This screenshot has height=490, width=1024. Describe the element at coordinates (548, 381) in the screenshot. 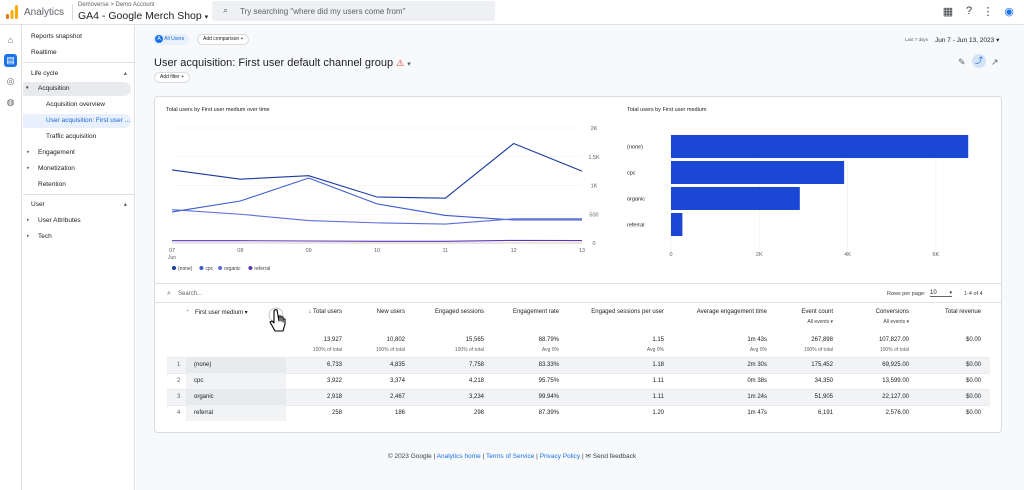

I see `table-cell: 95.75%` at that location.